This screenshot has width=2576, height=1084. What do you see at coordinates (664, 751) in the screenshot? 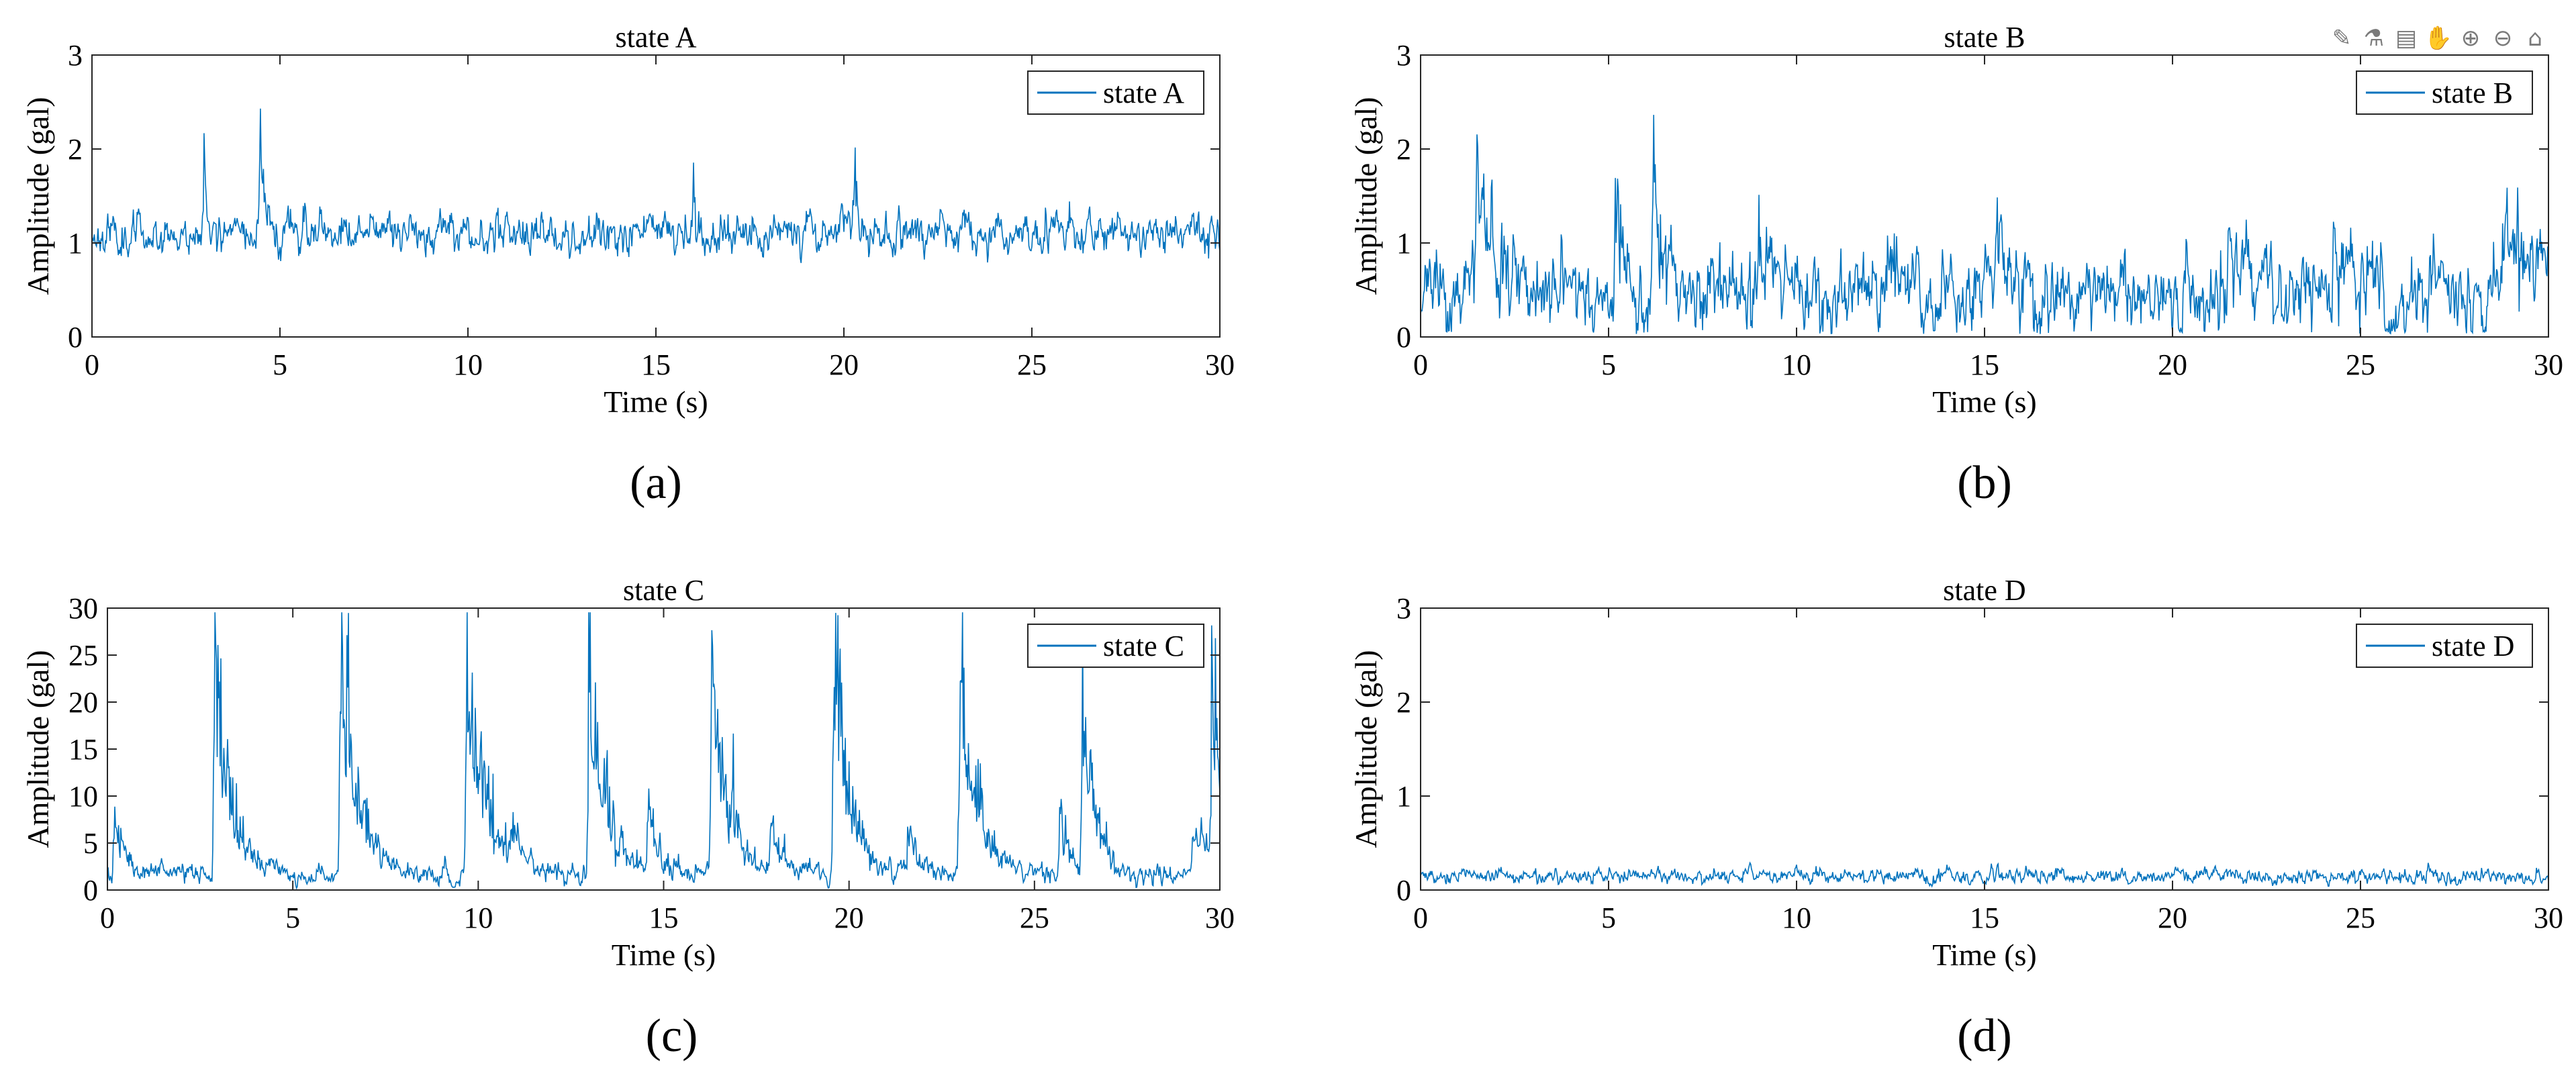
I see `series-line-c` at bounding box center [664, 751].